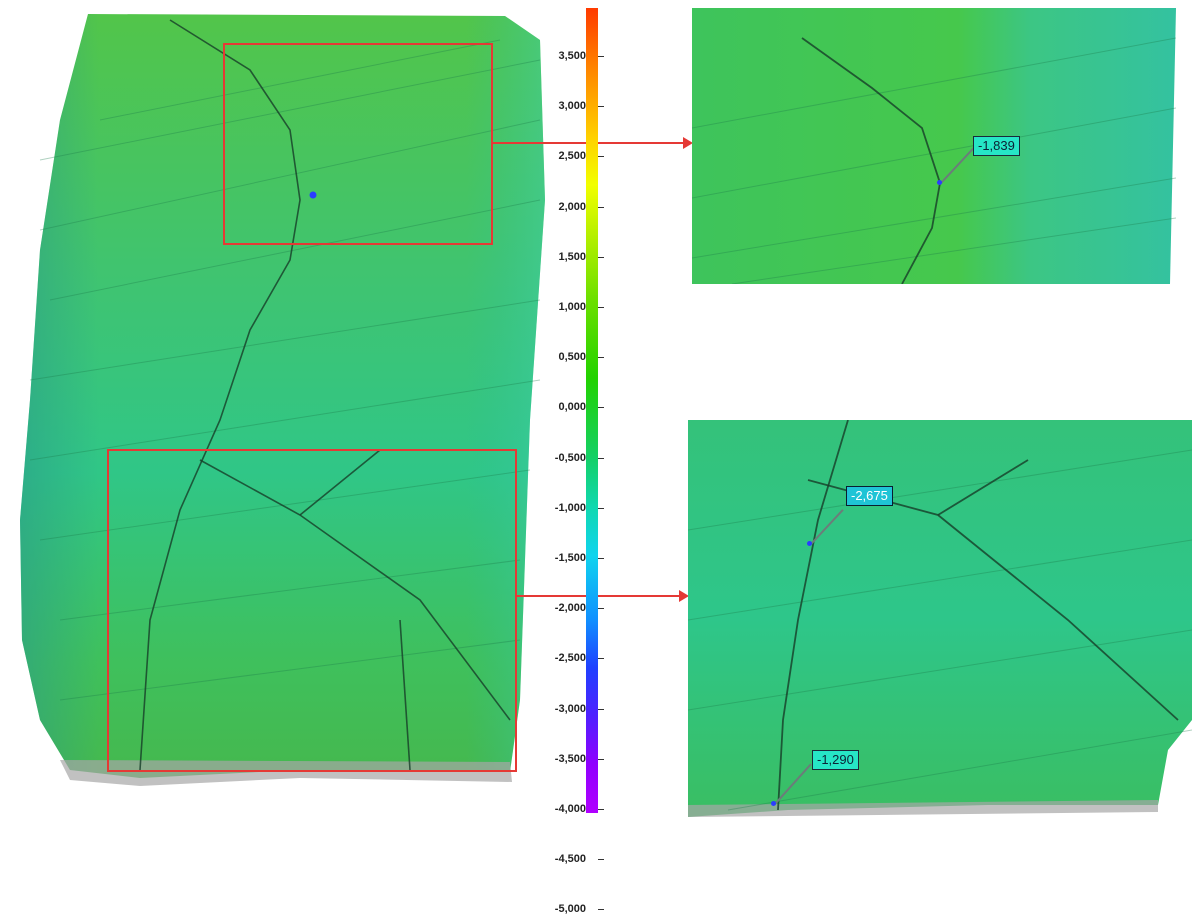 The image size is (1192, 916). I want to click on callout-a: -2,675, so click(869, 496).